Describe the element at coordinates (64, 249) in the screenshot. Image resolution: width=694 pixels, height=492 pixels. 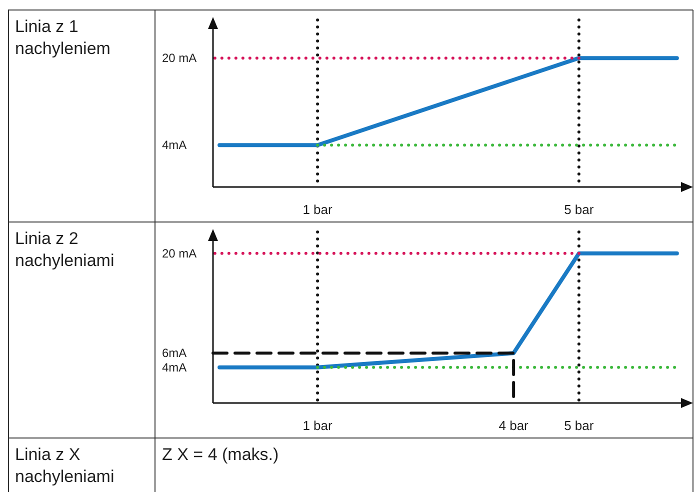
I see `text: Linia z 2 nachyleniami` at that location.